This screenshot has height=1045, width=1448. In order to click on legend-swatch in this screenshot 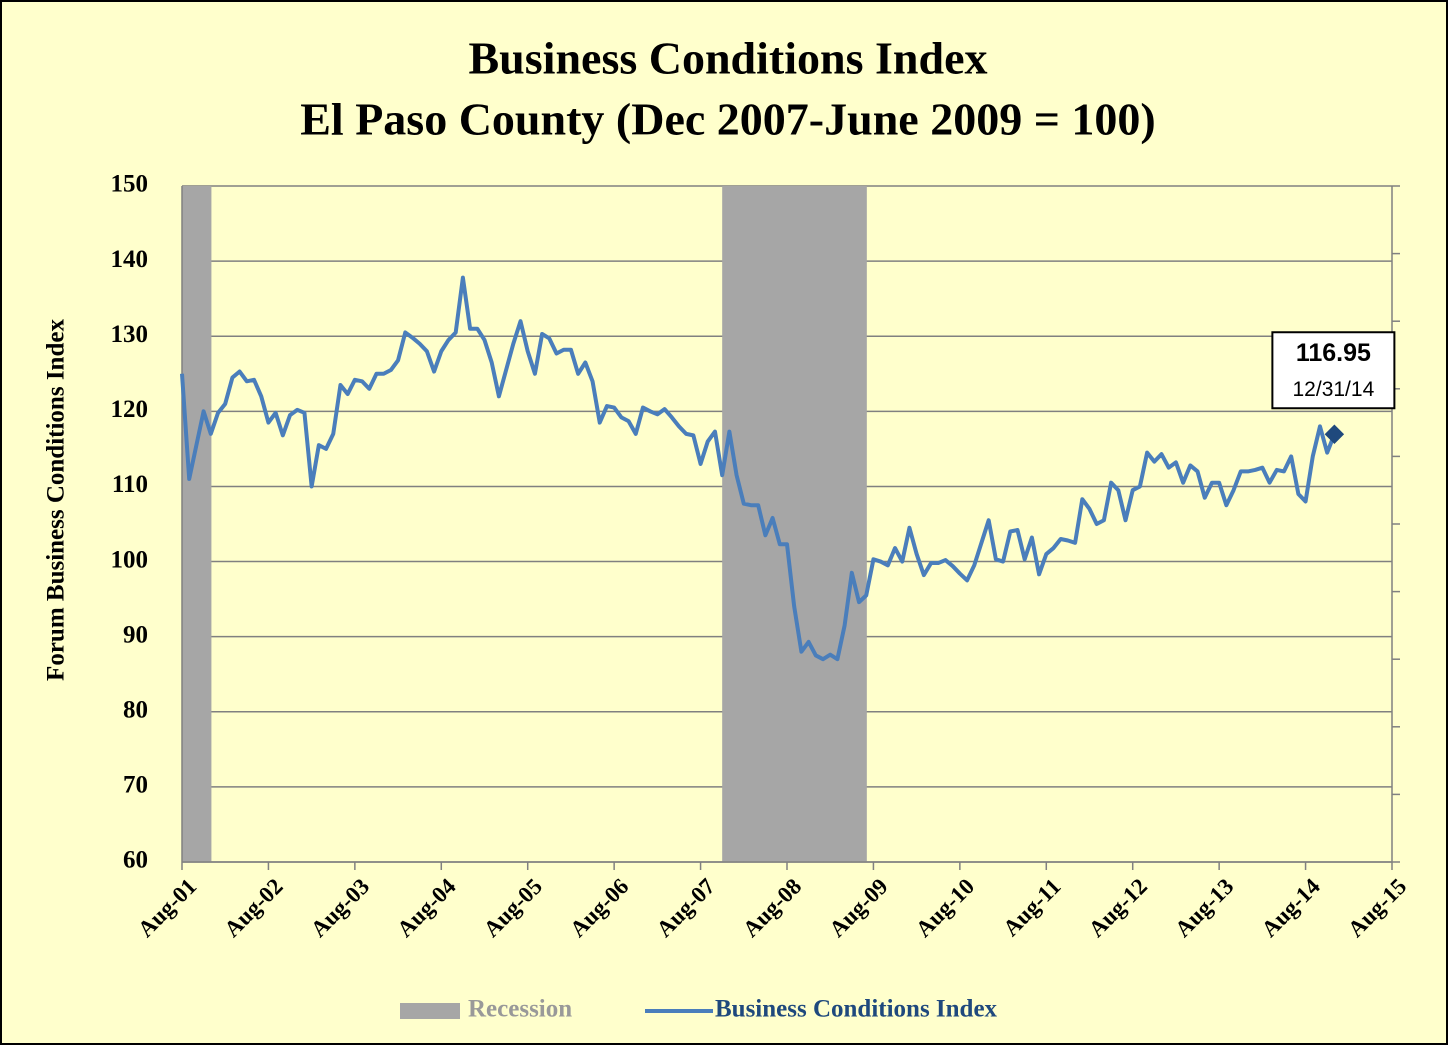, I will do `click(430, 1011)`.